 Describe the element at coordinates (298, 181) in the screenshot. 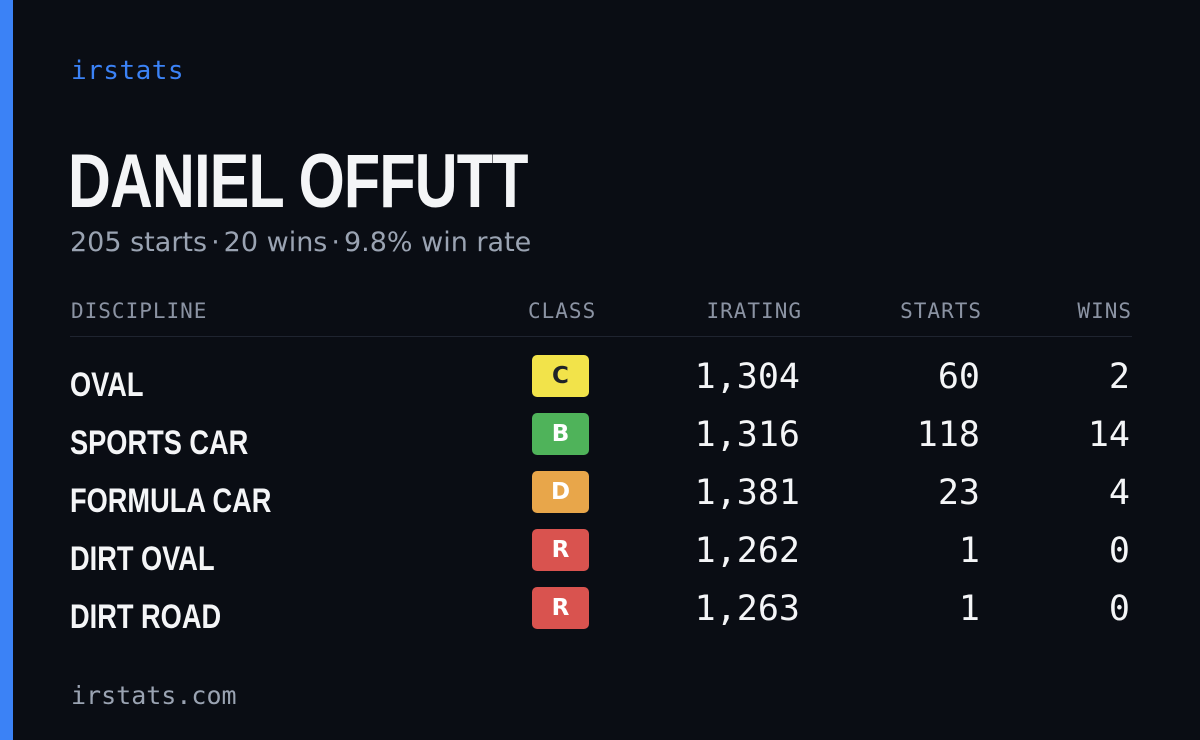

I see `driver-name: DANIEL OFFUTT` at that location.